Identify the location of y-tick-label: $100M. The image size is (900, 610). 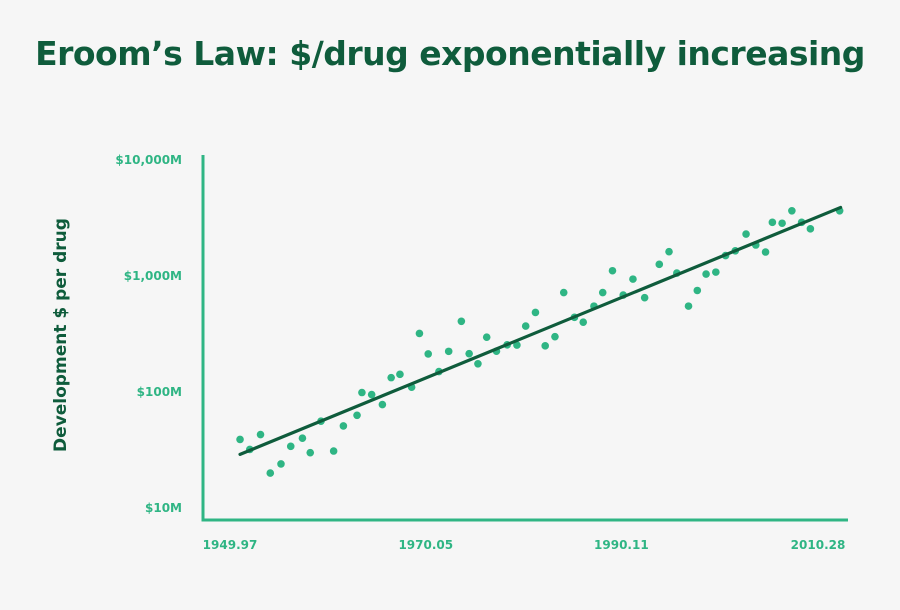
(159, 392).